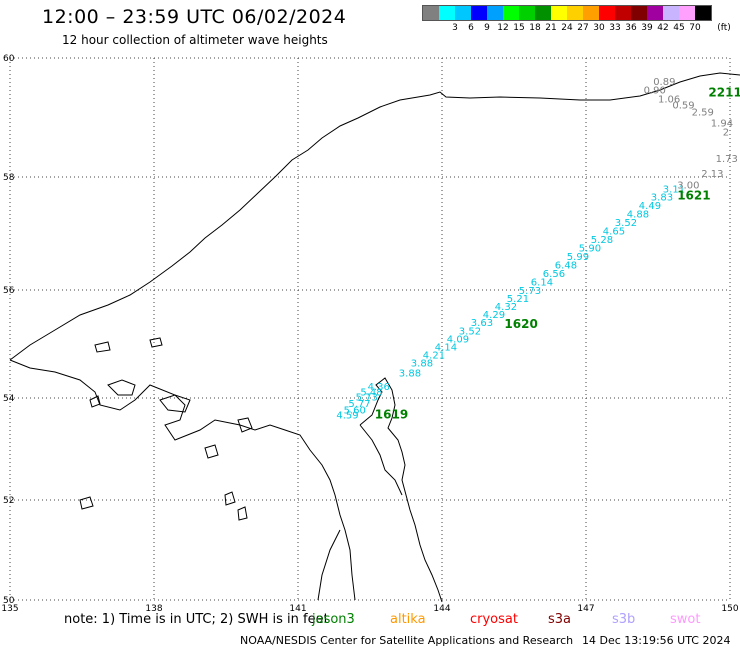  I want to click on legend-label: 18, so click(535, 28).